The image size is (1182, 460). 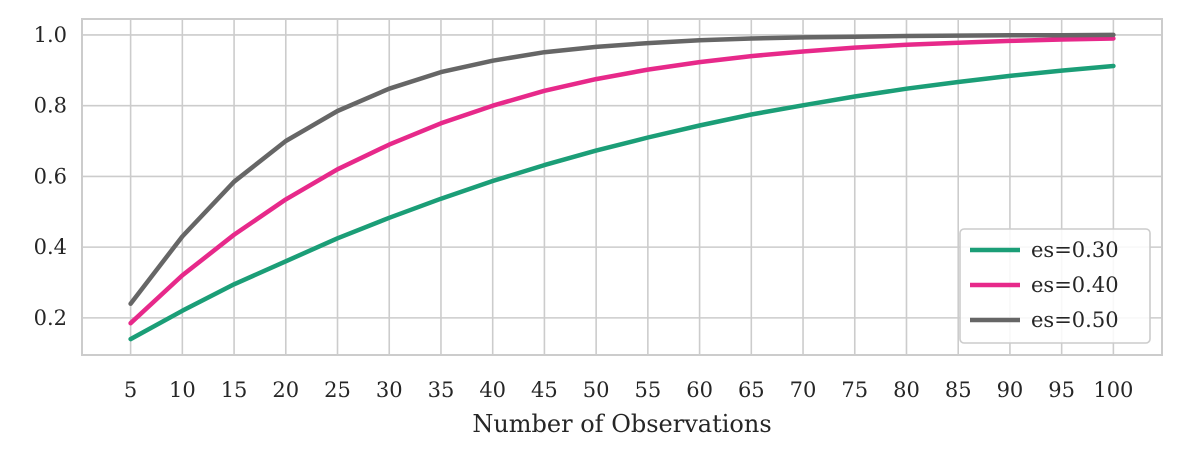 I want to click on x-tick-label: 90, so click(x=1010, y=390).